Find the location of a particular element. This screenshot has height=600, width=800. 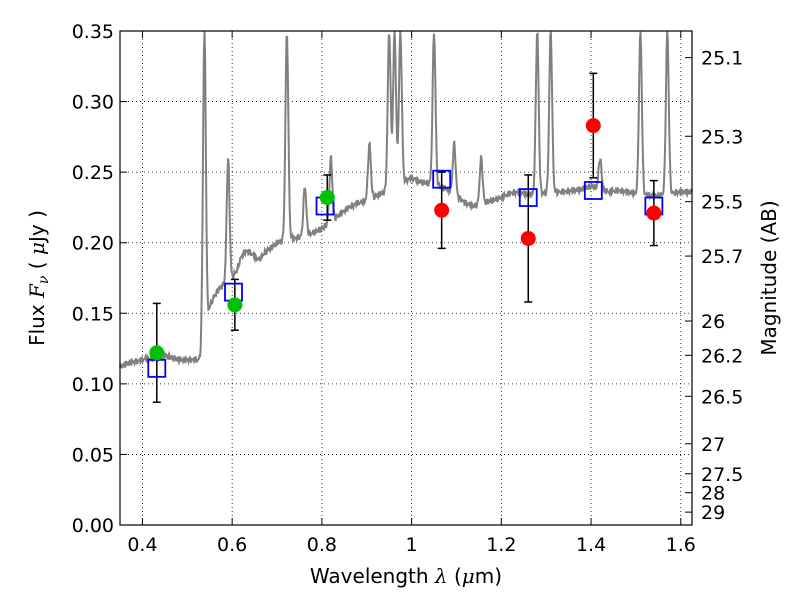

y2-tick-label: 25.7 is located at coordinates (722, 257).